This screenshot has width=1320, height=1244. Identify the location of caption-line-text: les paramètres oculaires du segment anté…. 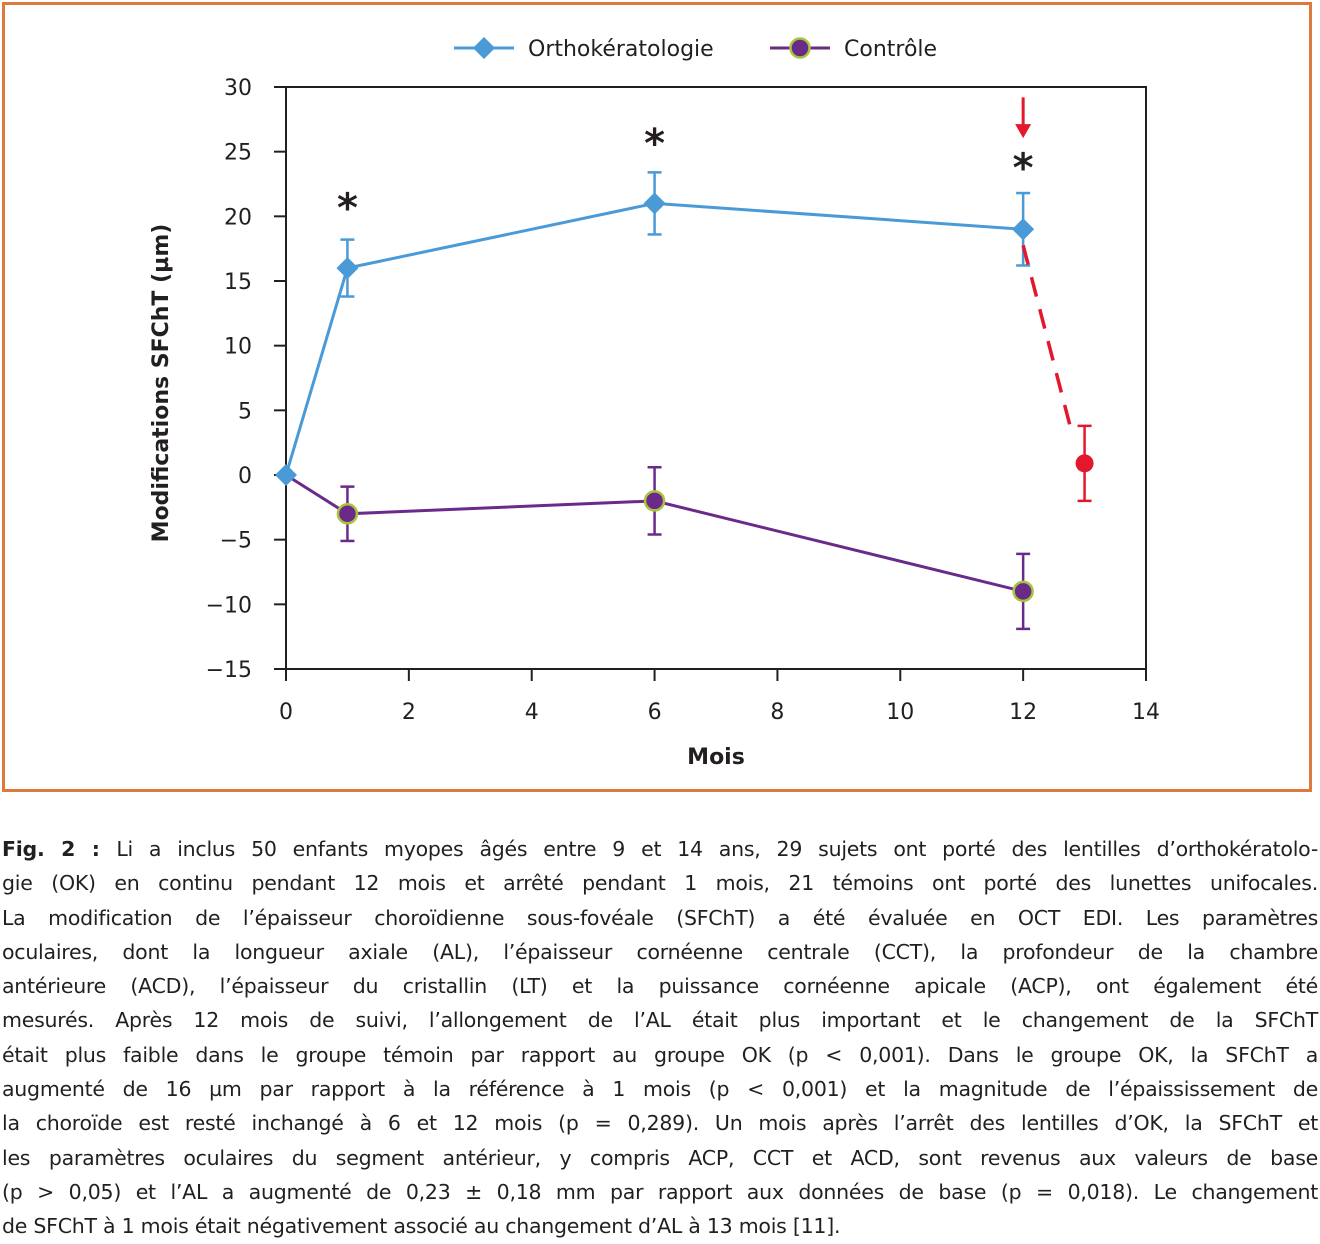
(660, 1157).